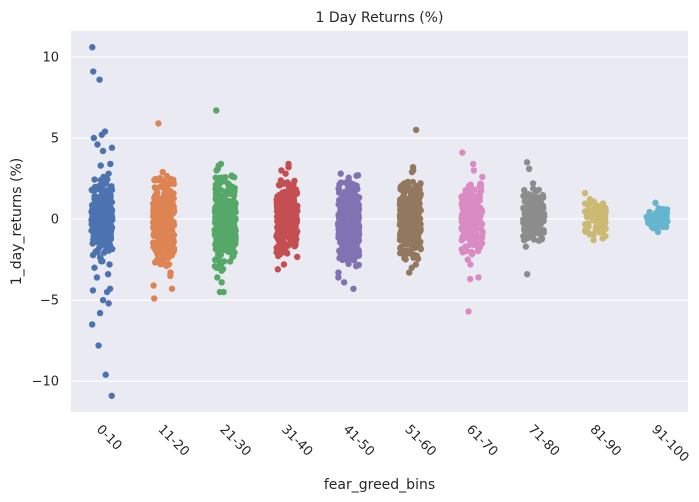  I want to click on x-tick-label: 51-60, so click(420, 440).